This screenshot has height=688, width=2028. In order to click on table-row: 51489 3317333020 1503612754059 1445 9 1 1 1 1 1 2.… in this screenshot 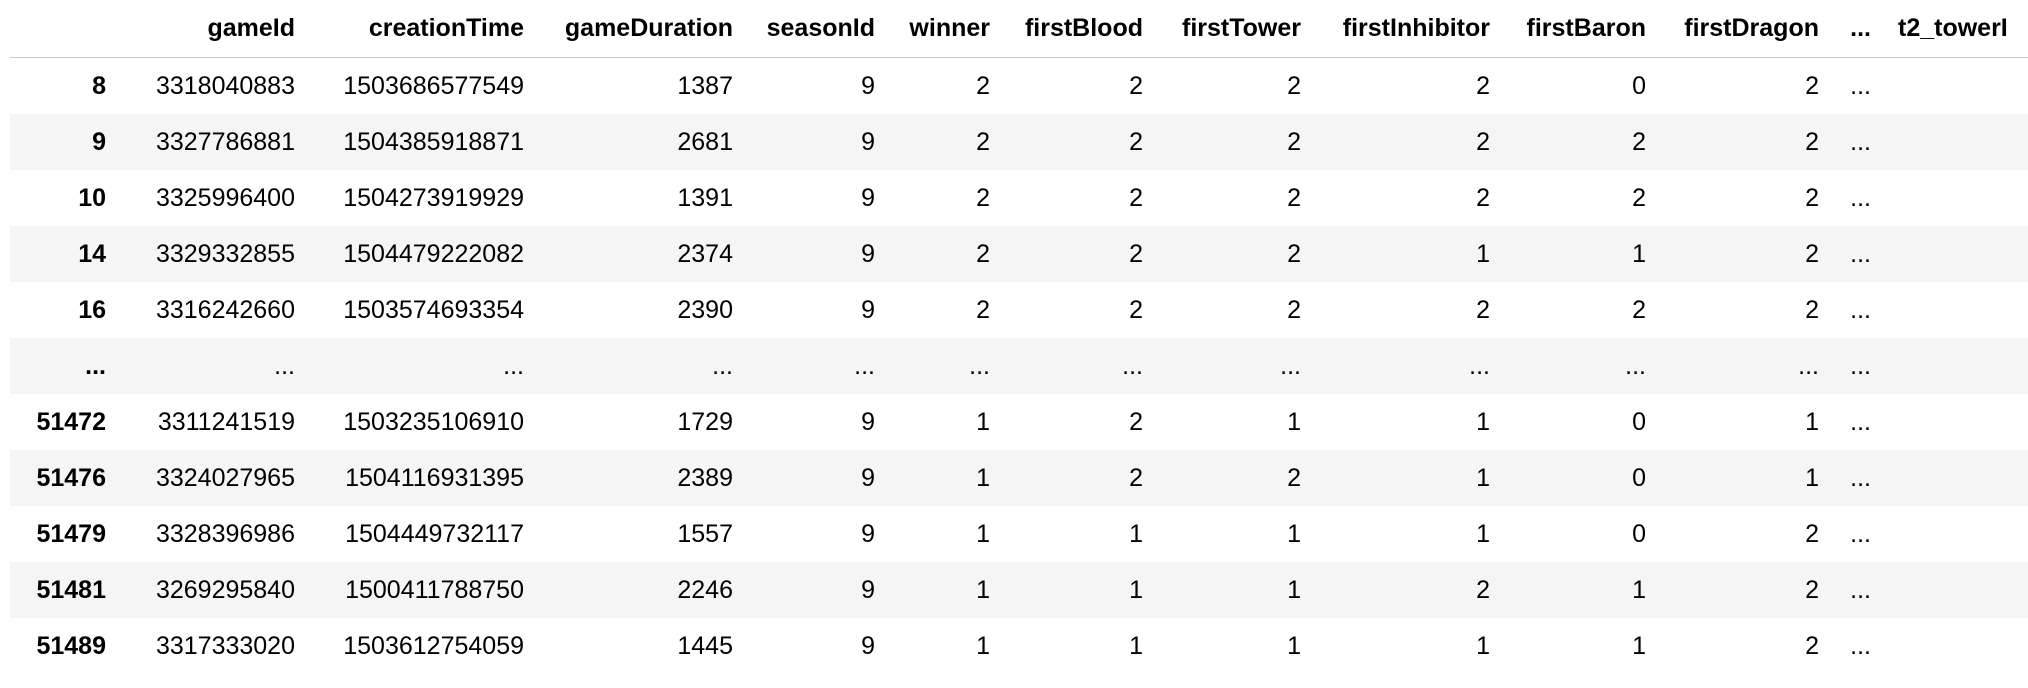, I will do `click(1019, 646)`.